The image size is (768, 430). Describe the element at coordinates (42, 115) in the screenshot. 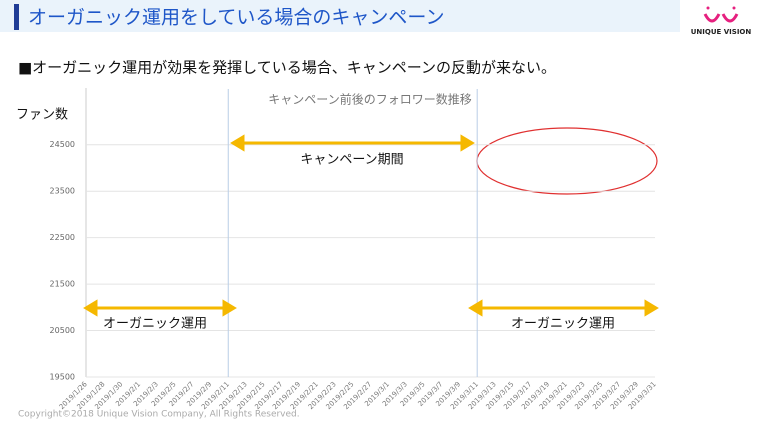

I see `y-axis-label: ファン数` at that location.